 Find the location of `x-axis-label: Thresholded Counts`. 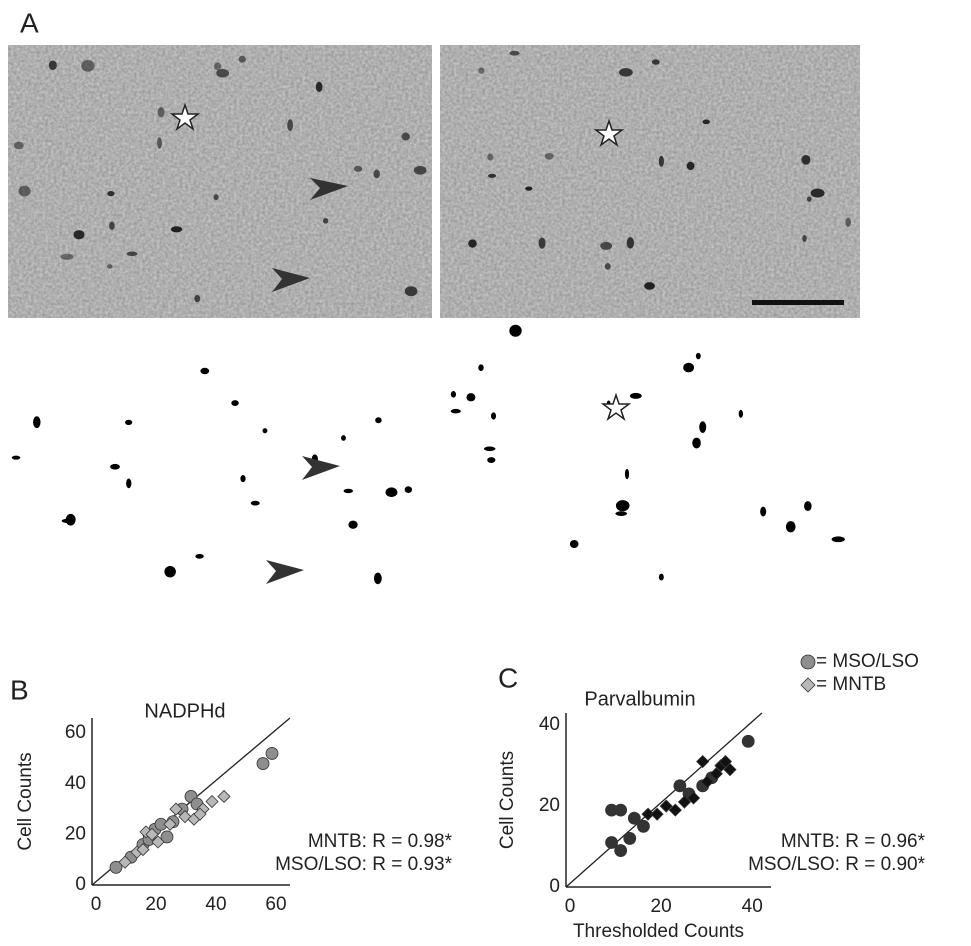

x-axis-label: Thresholded Counts is located at coordinates (658, 931).